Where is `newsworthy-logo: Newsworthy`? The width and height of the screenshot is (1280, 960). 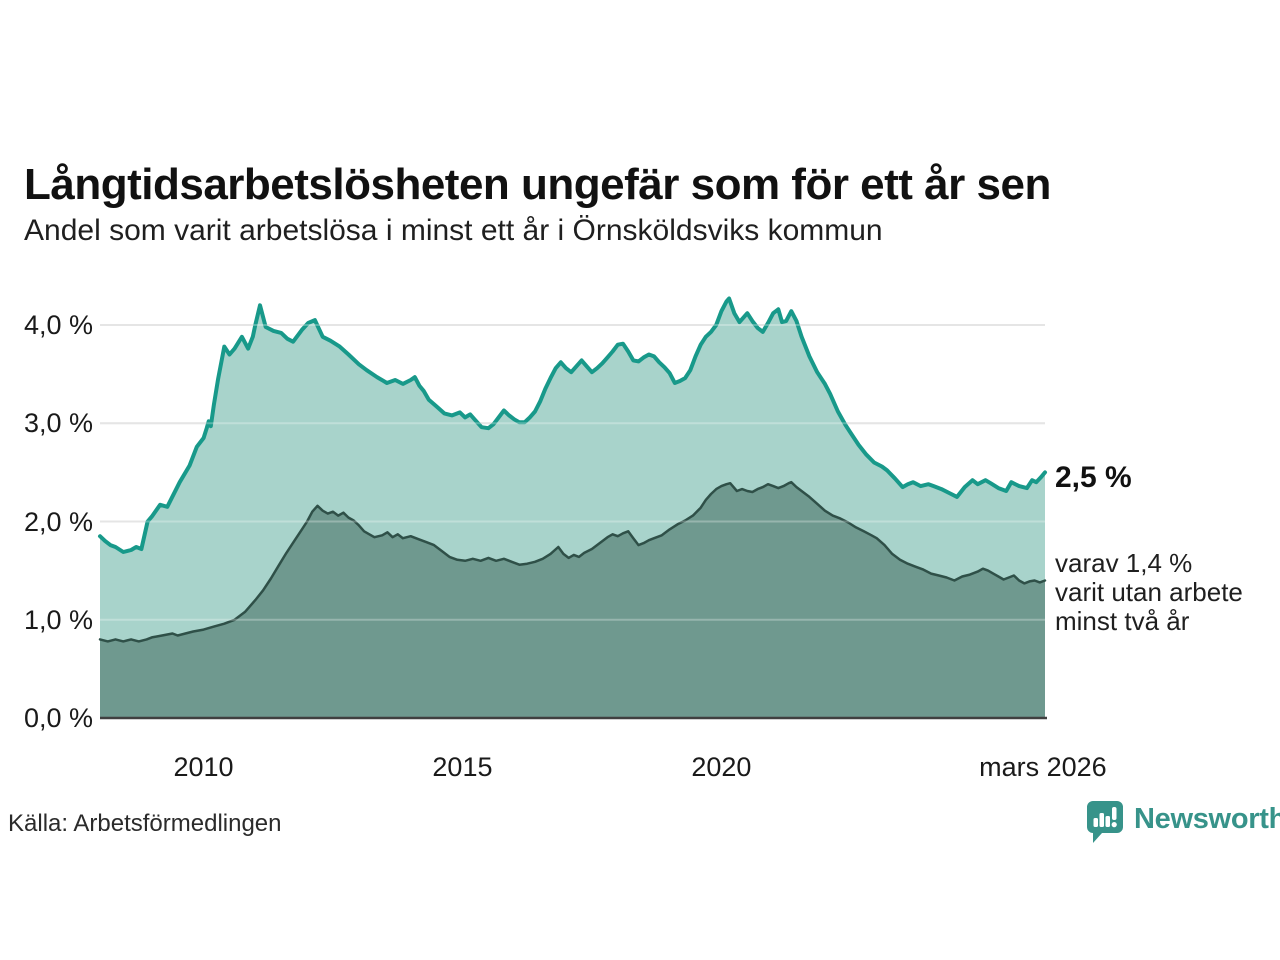 newsworthy-logo: Newsworthy is located at coordinates (1183, 823).